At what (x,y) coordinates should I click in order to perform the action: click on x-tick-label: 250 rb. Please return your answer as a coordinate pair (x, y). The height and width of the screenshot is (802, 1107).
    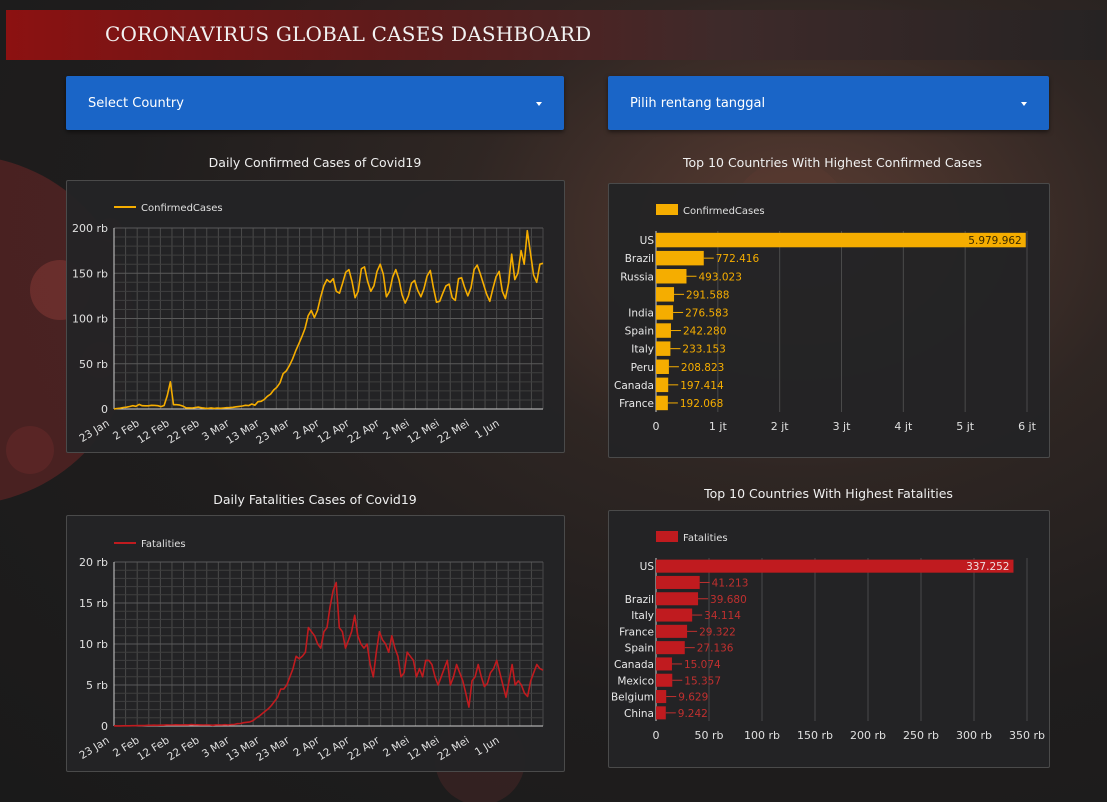
    Looking at the image, I should click on (921, 735).